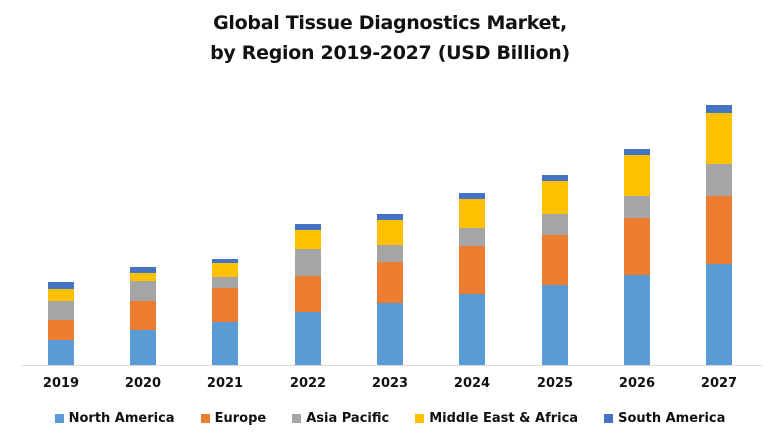  What do you see at coordinates (555, 383) in the screenshot?
I see `x-tick-label: 2025` at bounding box center [555, 383].